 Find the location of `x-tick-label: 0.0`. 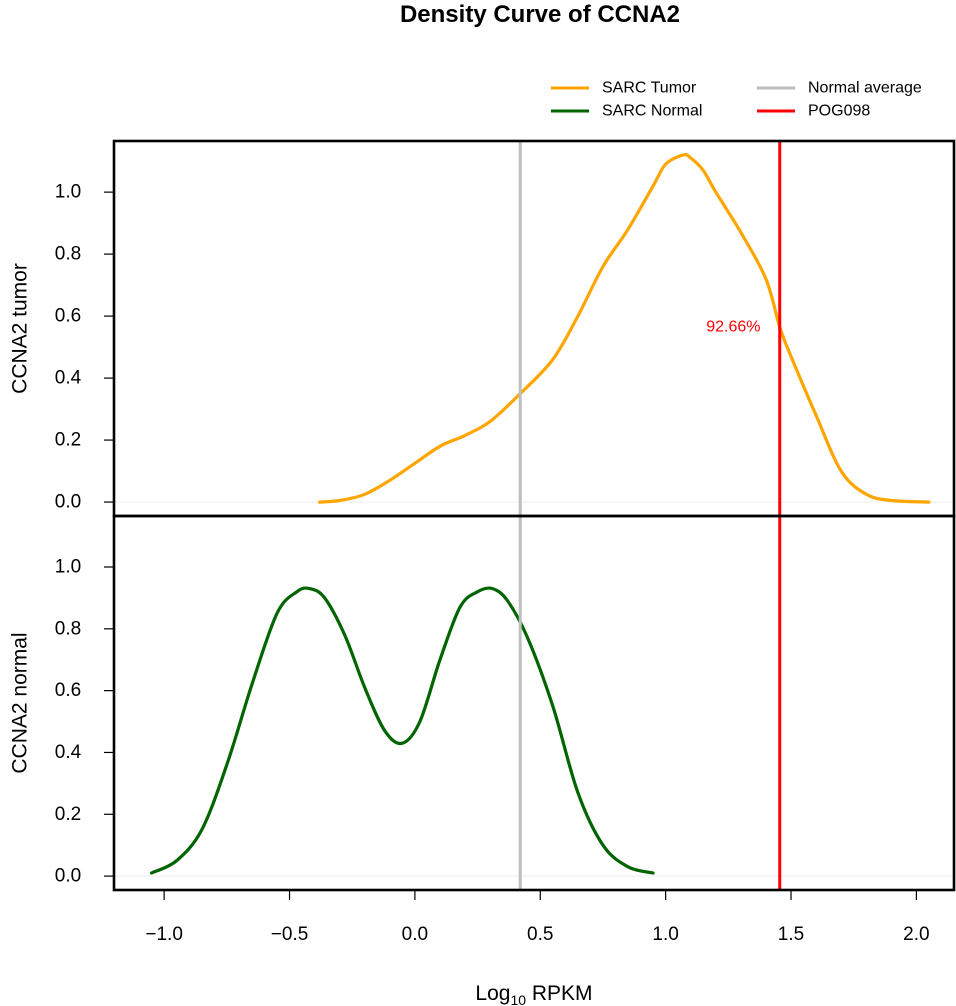

x-tick-label: 0.0 is located at coordinates (415, 934).